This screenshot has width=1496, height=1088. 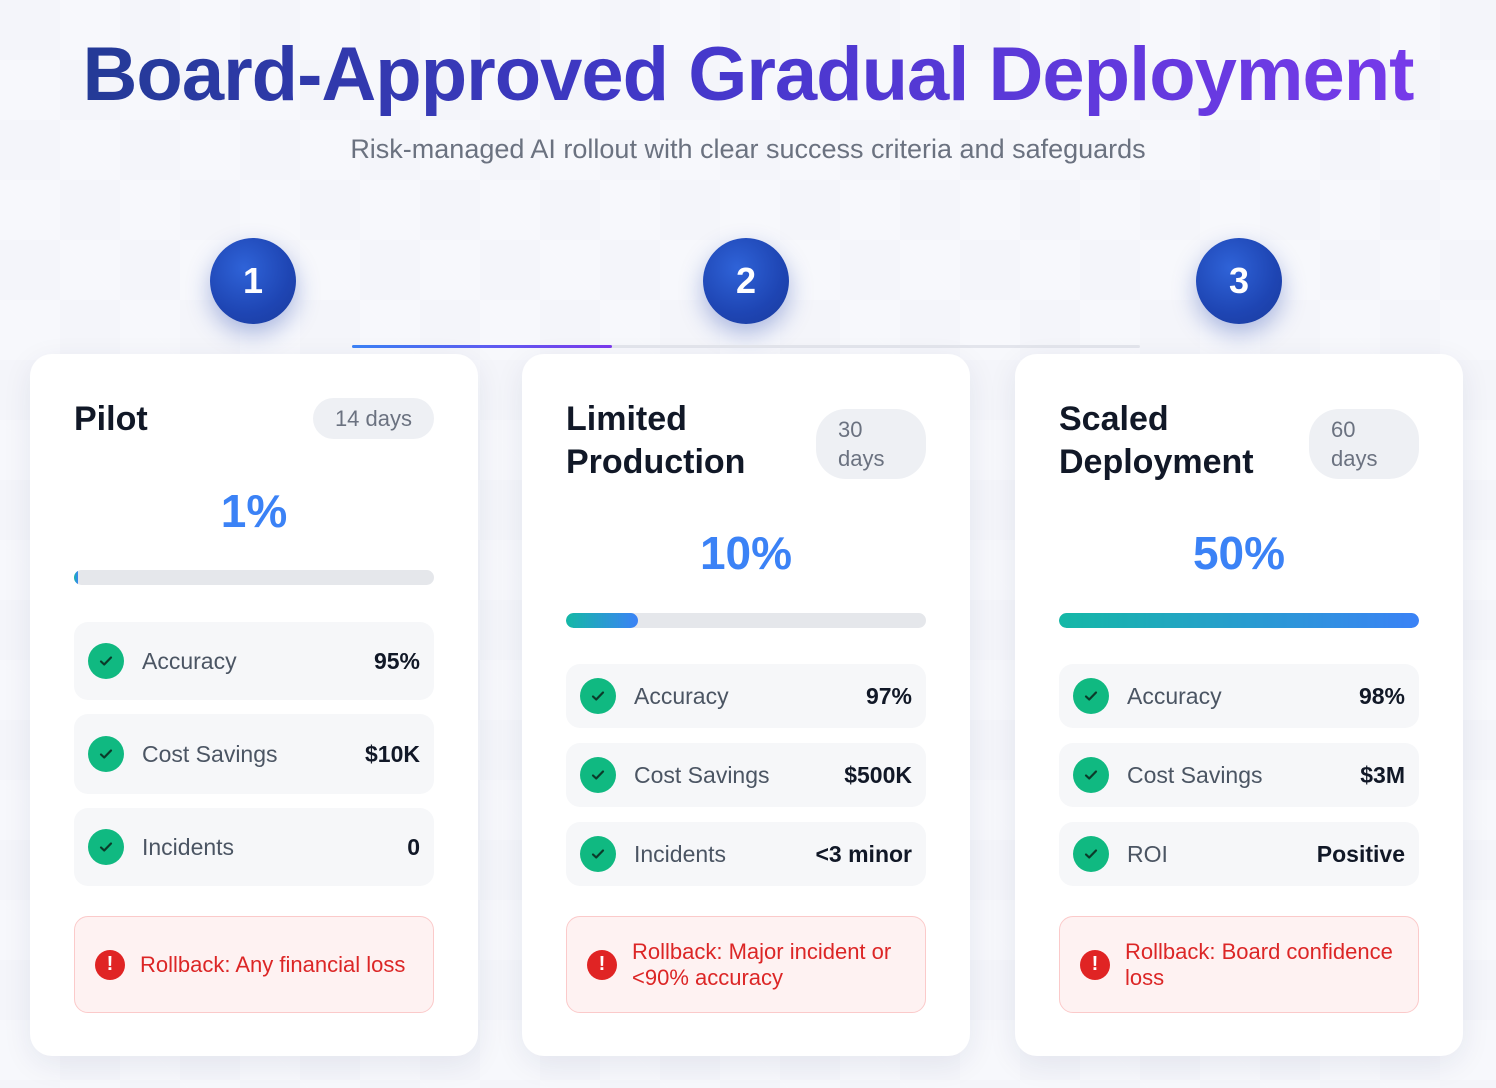 I want to click on stage-title: Scaled Deployment, so click(x=1156, y=440).